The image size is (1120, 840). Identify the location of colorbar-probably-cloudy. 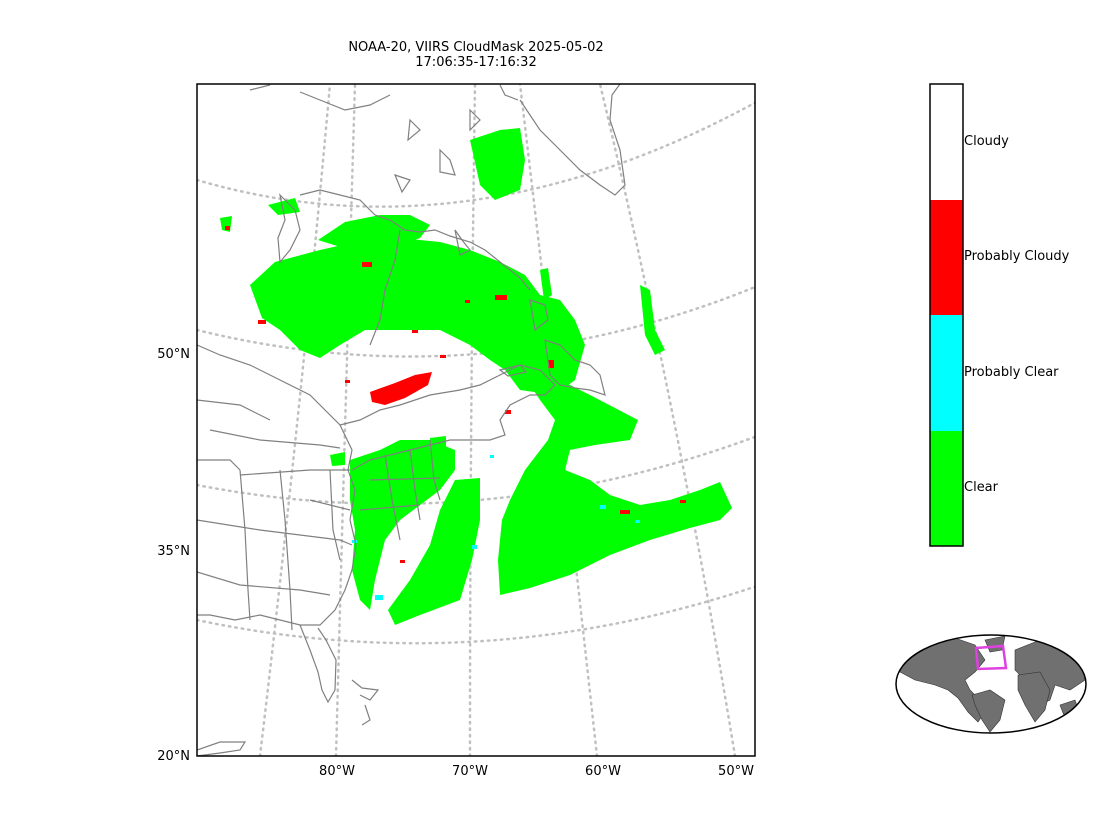
(946, 257).